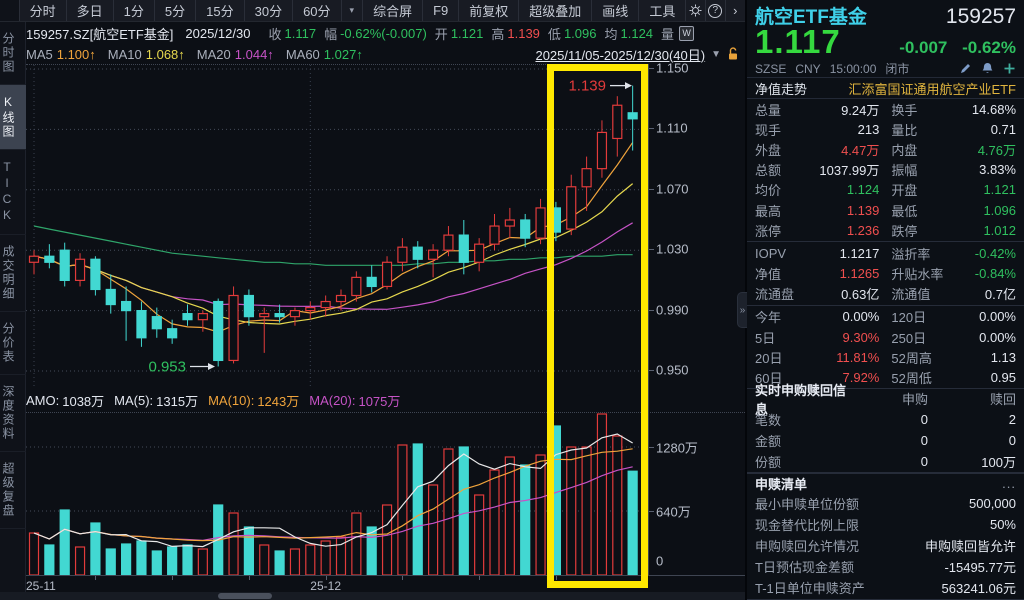 The image size is (1024, 600). I want to click on quote-row: 净值 1.1265 升贴水率 -0.84%, so click(885, 274).